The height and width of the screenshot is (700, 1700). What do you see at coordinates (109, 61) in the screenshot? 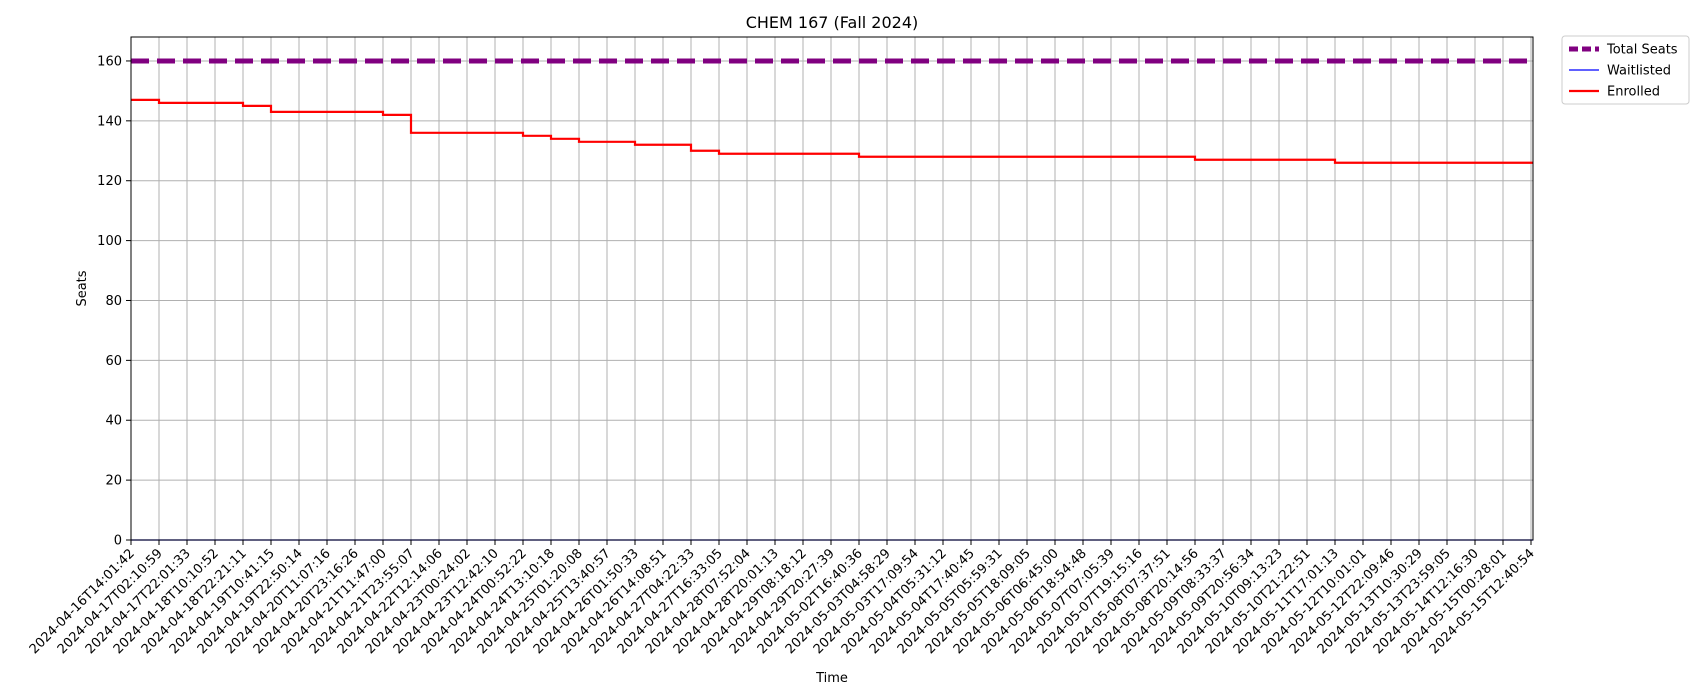
I see `y-tick-label: 160` at bounding box center [109, 61].